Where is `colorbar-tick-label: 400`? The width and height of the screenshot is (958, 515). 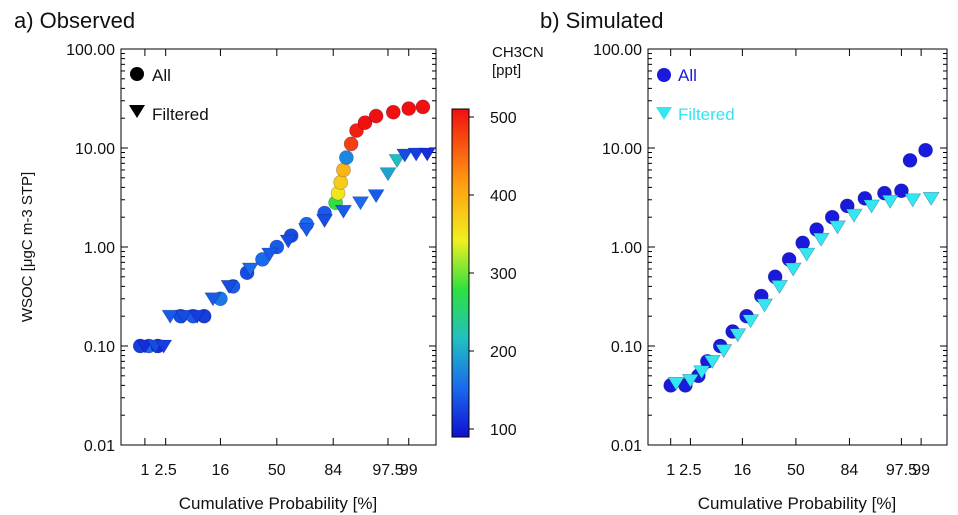
colorbar-tick-label: 400 is located at coordinates (503, 196).